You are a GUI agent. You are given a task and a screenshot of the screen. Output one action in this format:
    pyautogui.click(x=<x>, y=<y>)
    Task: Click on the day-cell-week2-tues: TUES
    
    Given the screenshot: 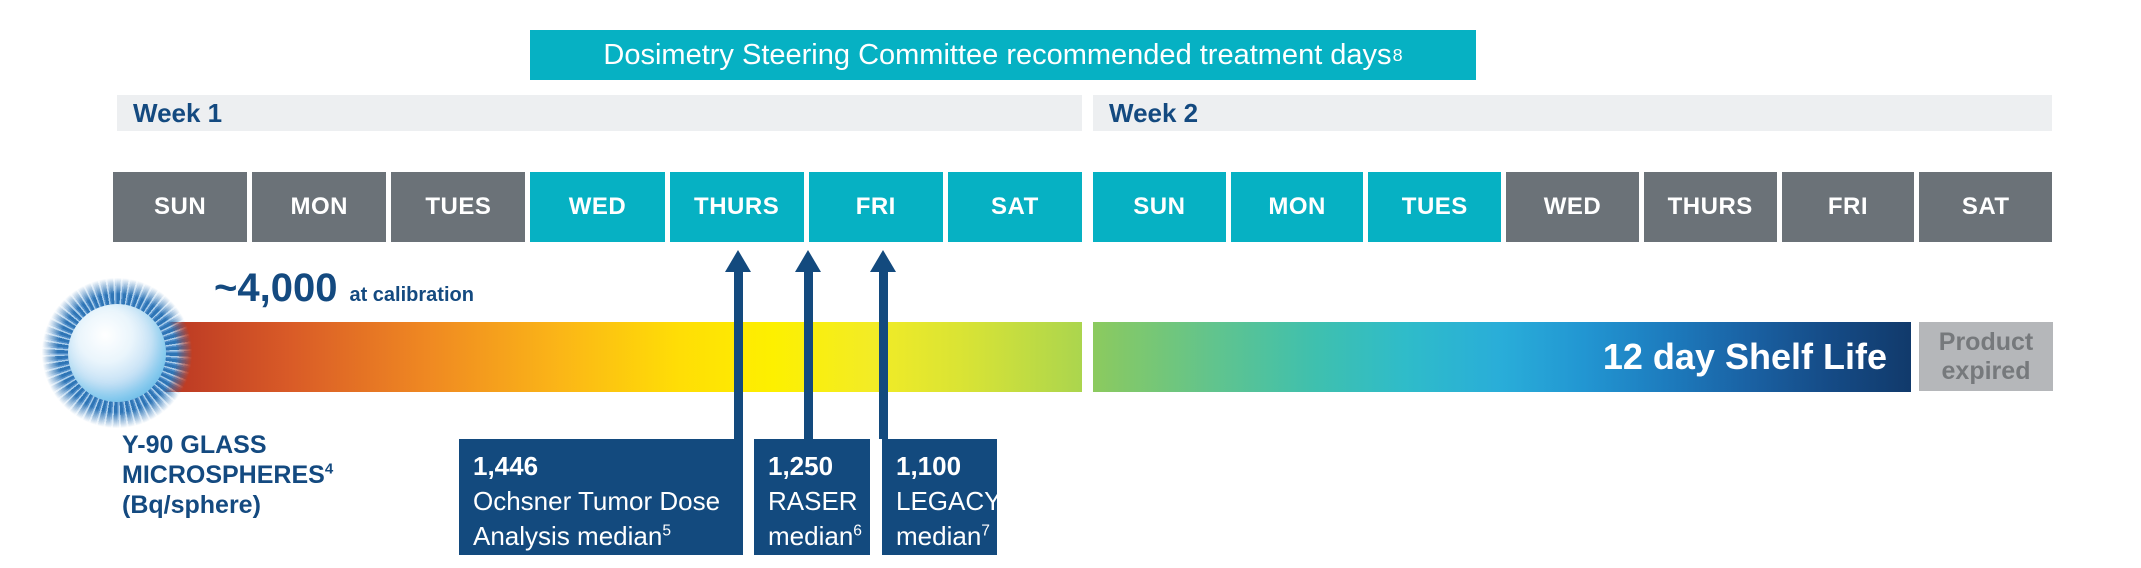 What is the action you would take?
    pyautogui.click(x=1435, y=207)
    